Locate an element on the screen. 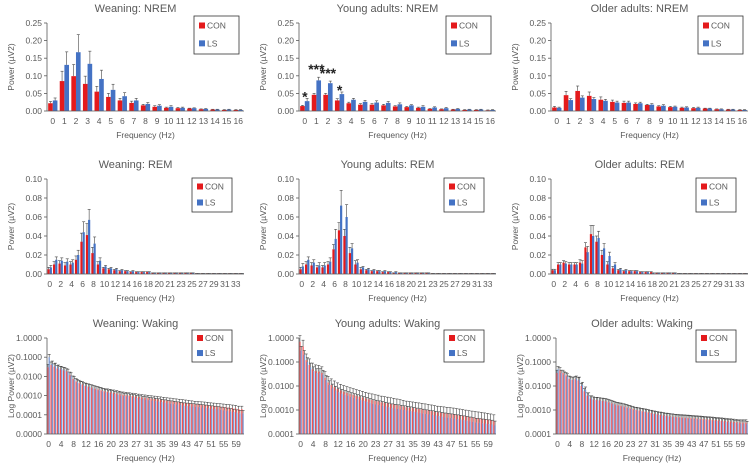 The height and width of the screenshot is (473, 756). y-axis-label: Power (µV2) is located at coordinates (263, 67).